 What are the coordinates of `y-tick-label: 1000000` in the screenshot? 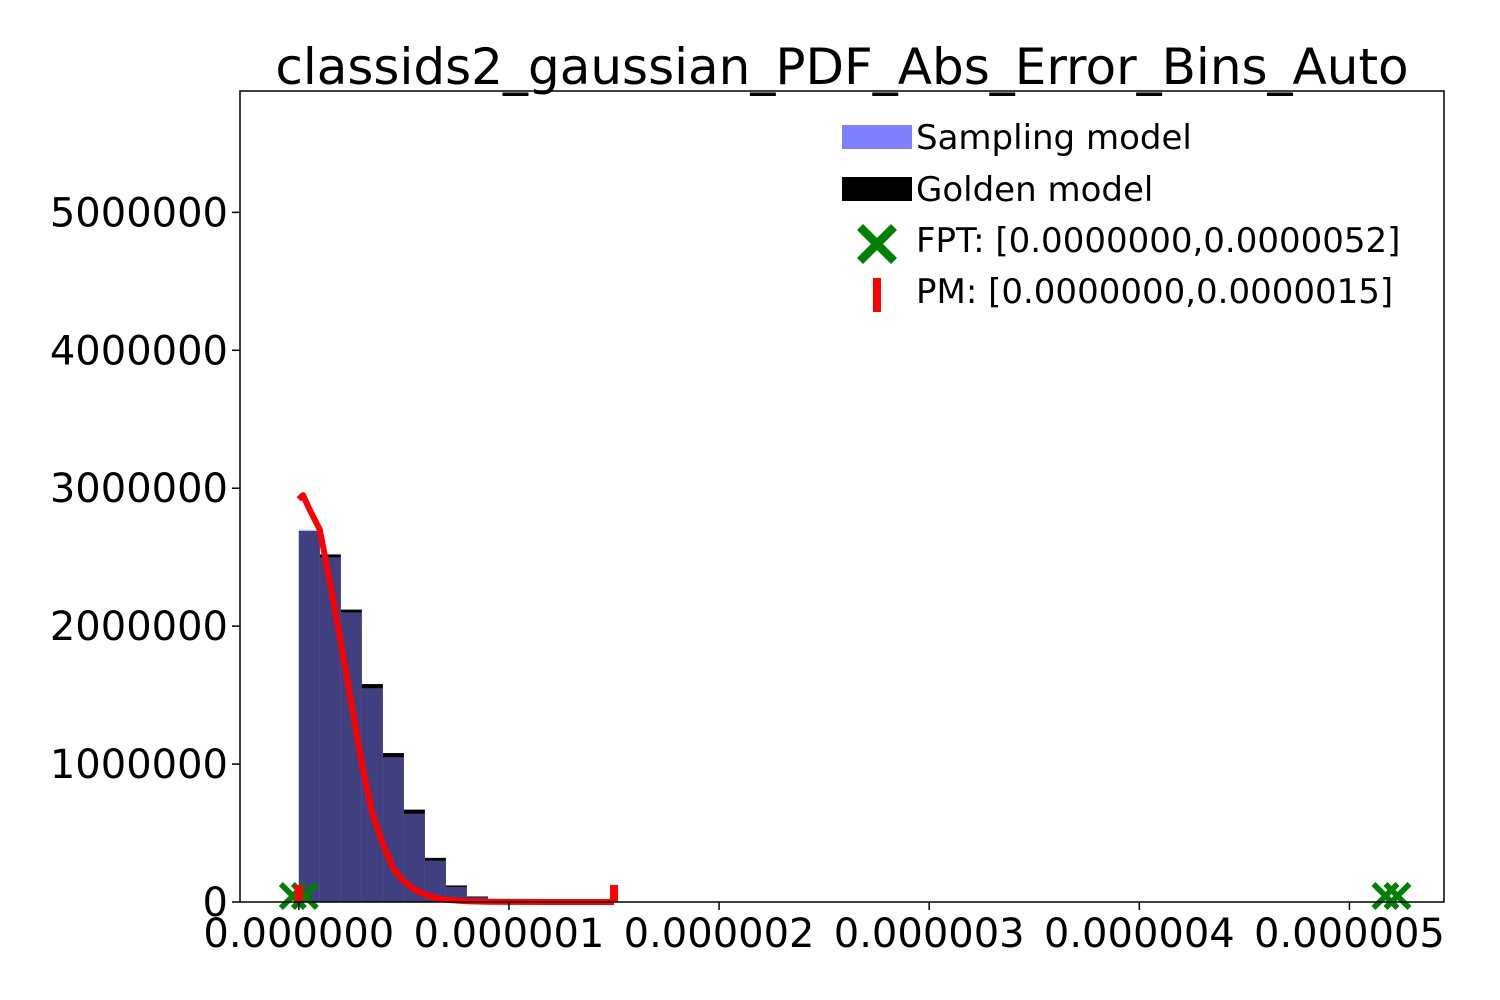 It's located at (139, 765).